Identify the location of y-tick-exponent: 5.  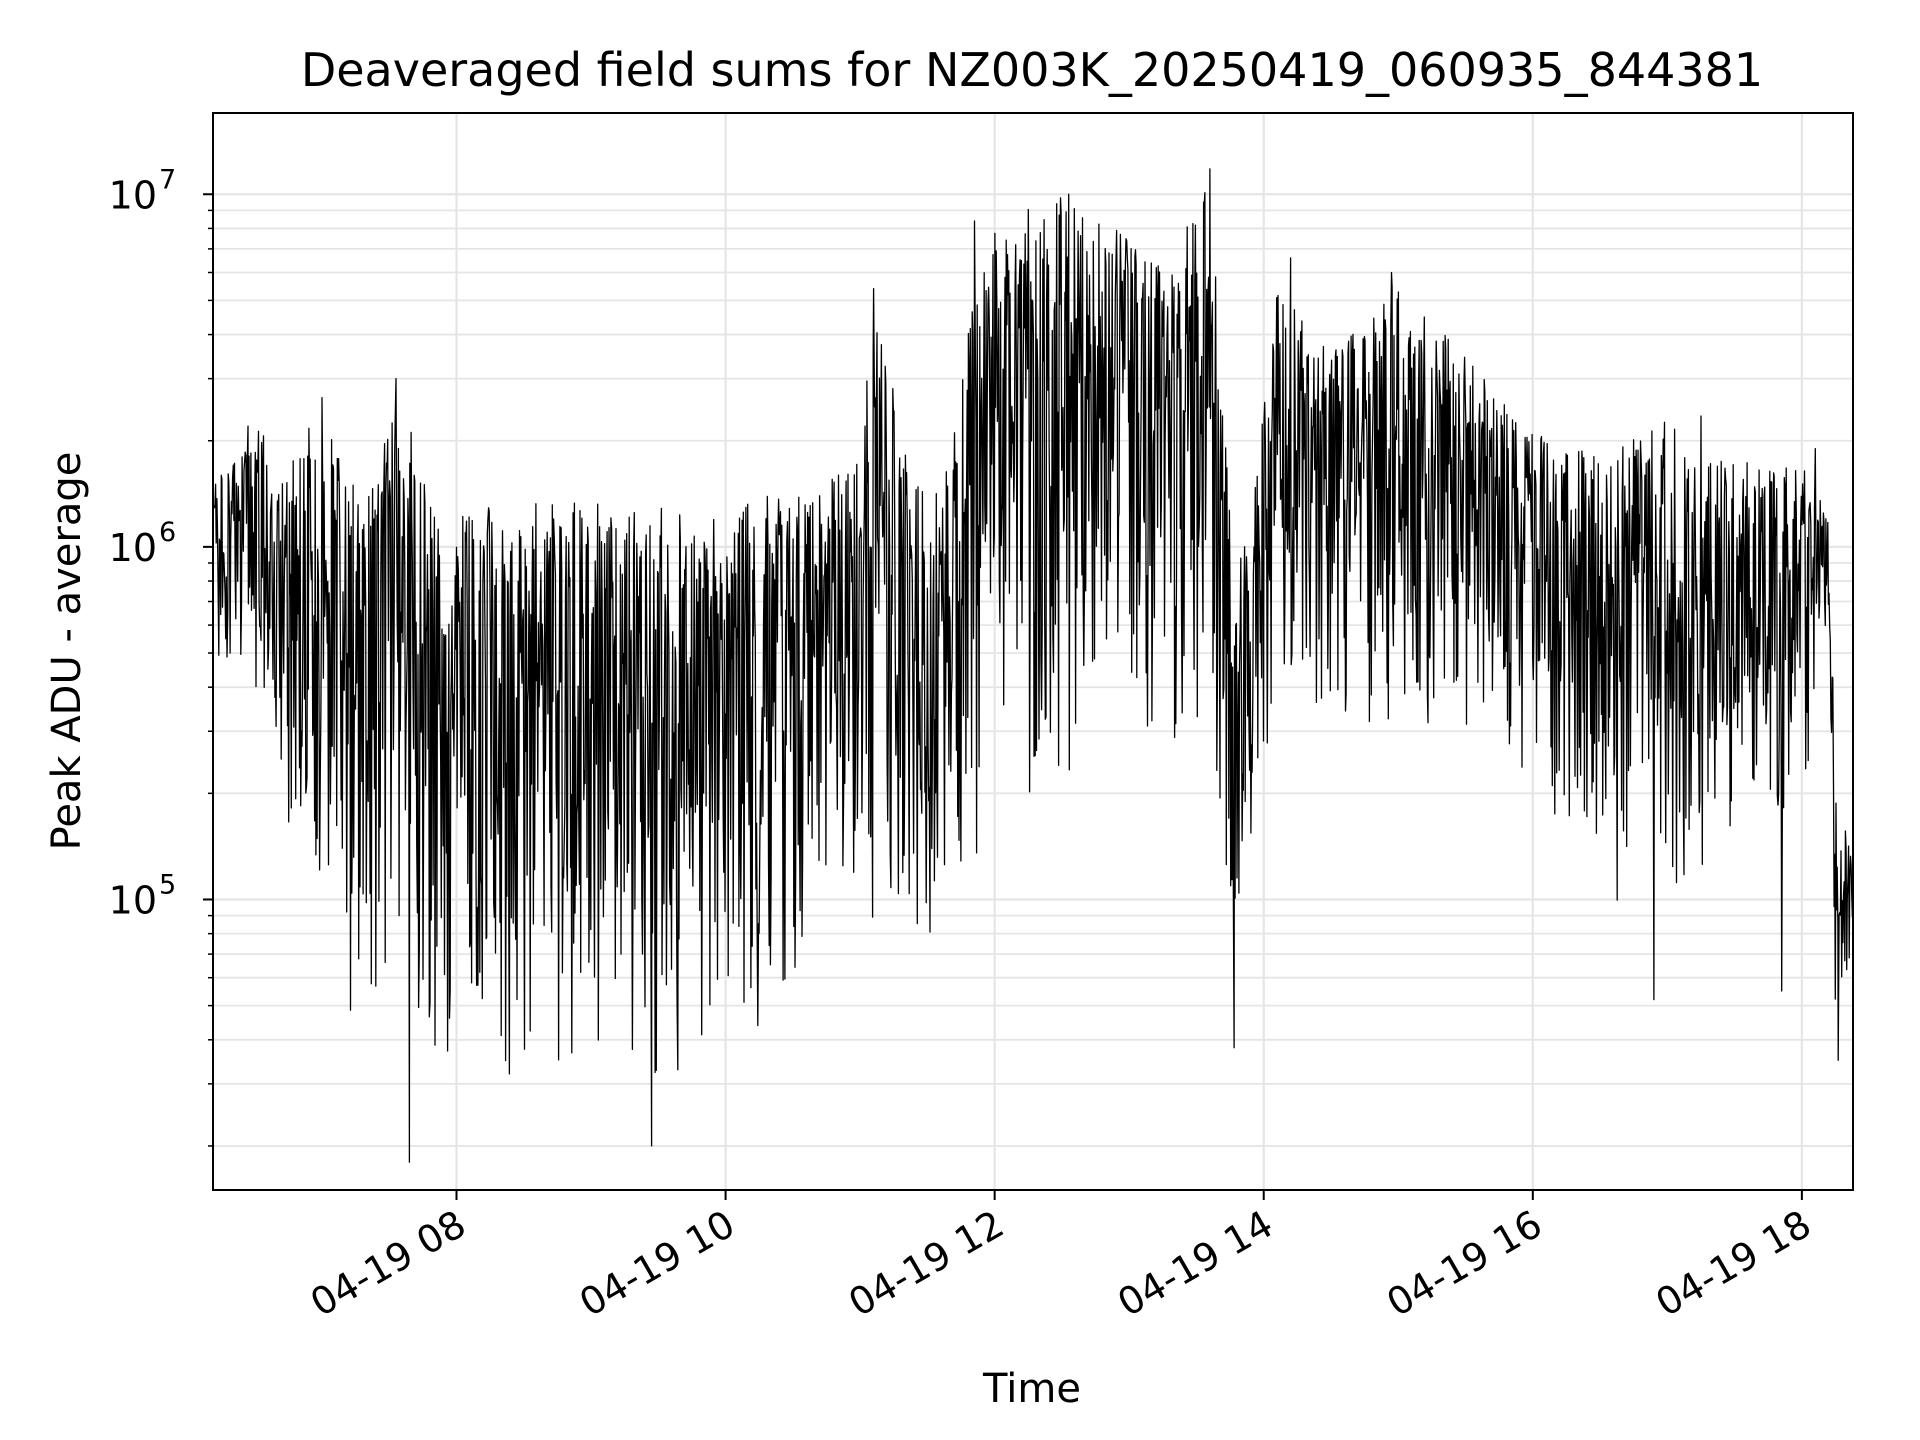
(167, 884).